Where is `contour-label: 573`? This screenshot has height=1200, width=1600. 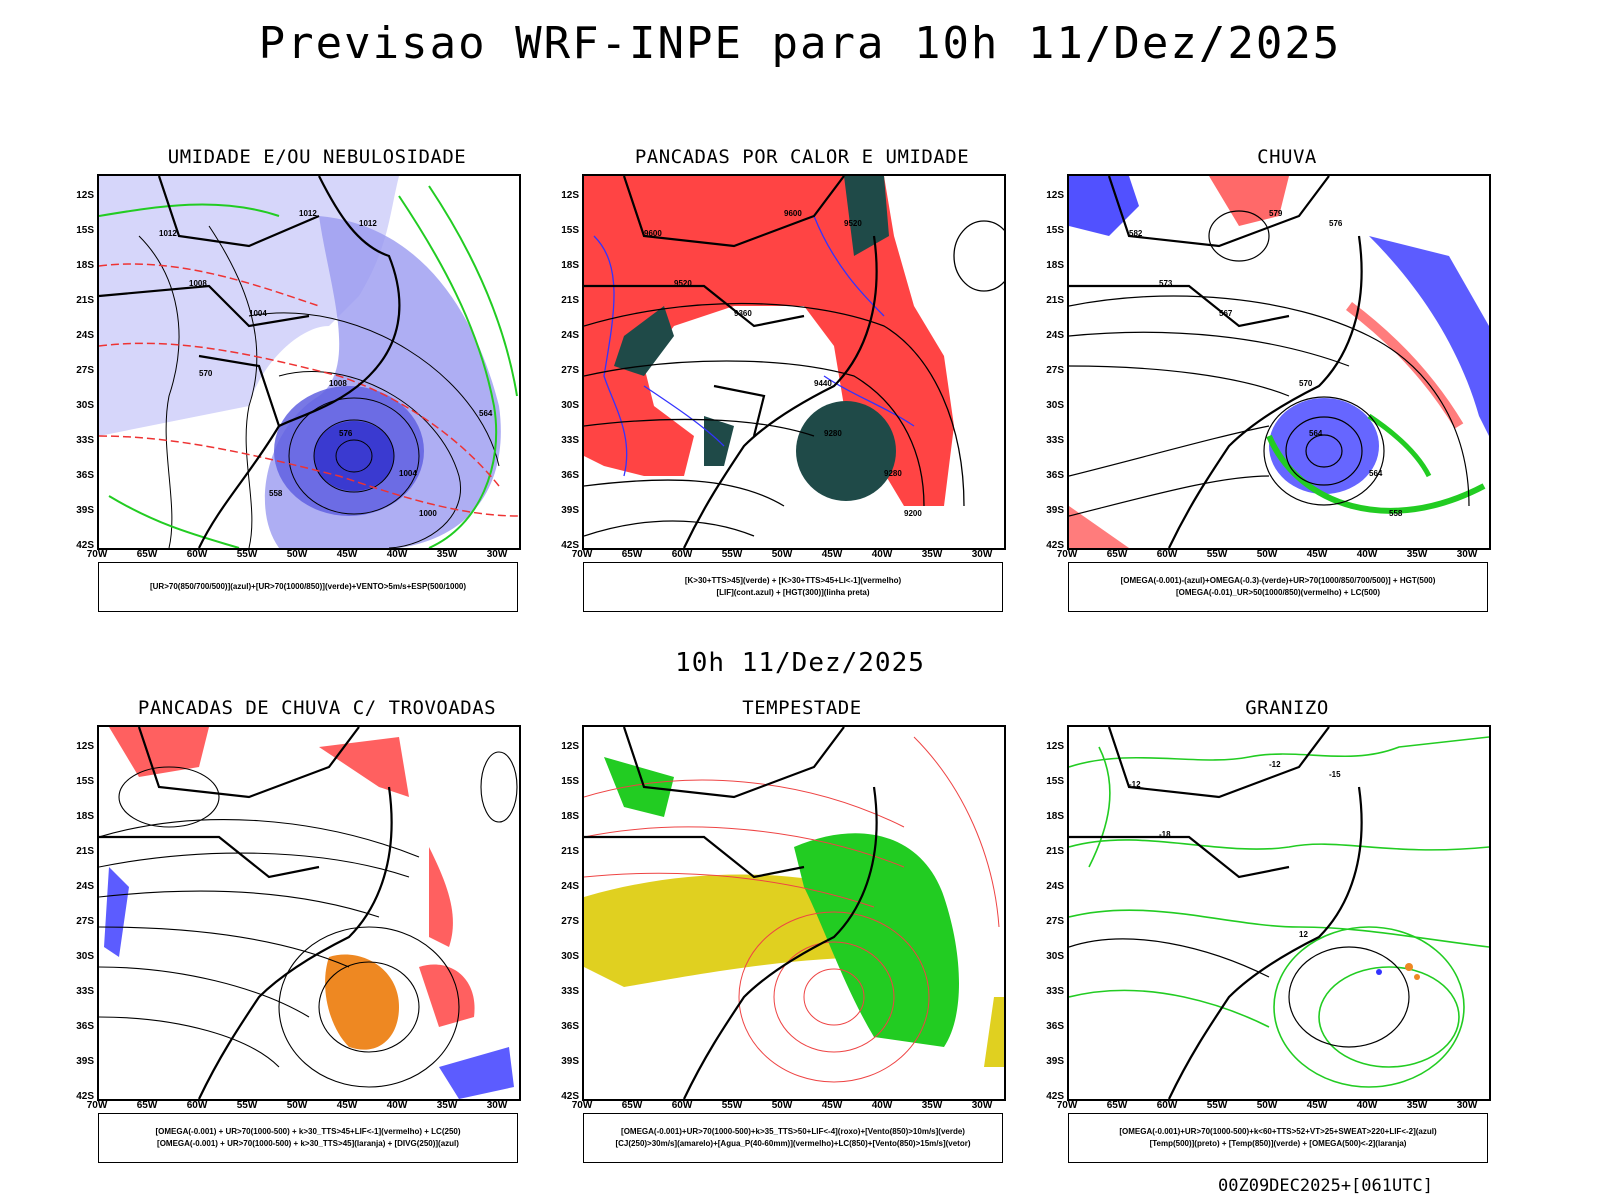 contour-label: 573 is located at coordinates (1166, 283).